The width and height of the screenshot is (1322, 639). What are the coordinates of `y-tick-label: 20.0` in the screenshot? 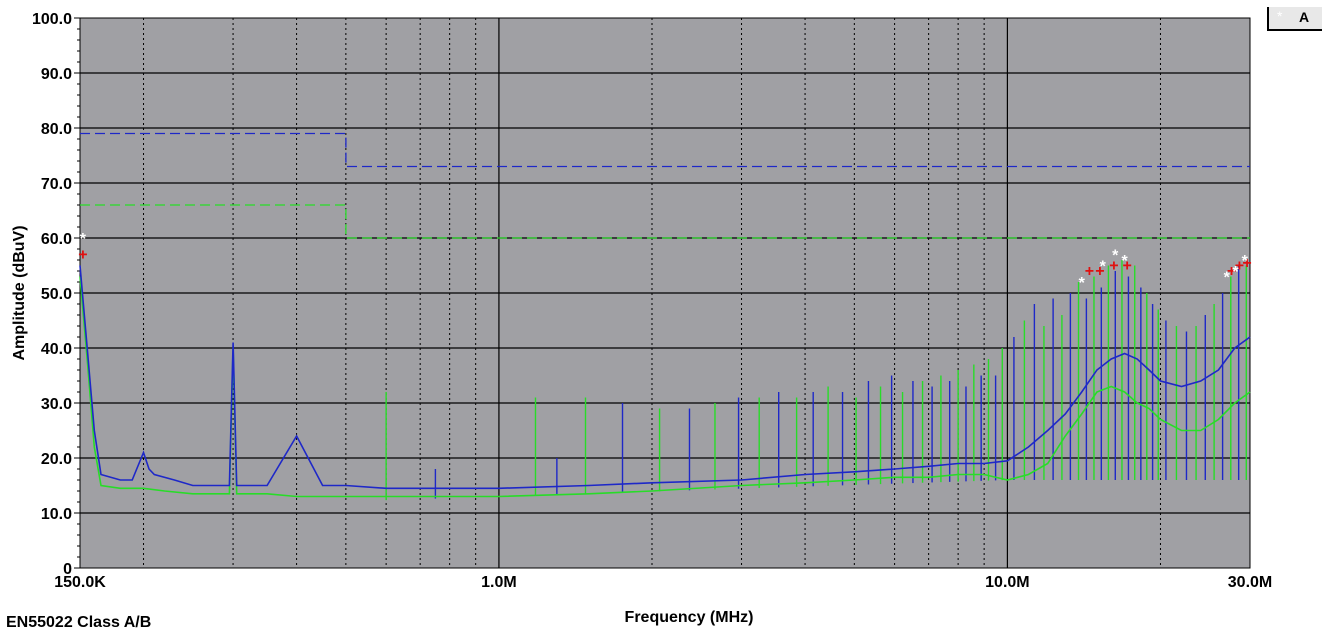 It's located at (56, 459).